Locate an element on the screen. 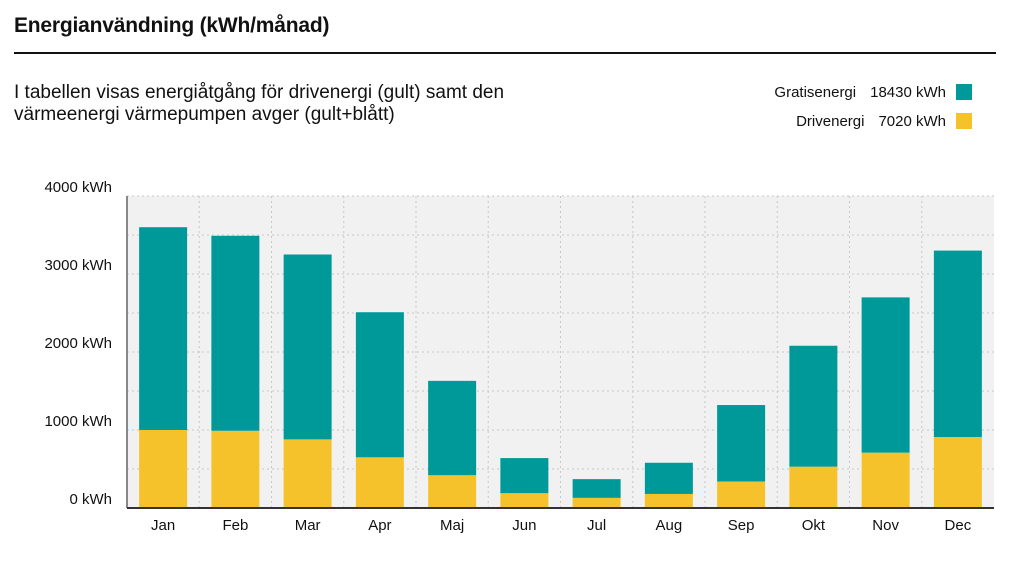 This screenshot has width=1024, height=564. x-tick-label: Okt is located at coordinates (814, 525).